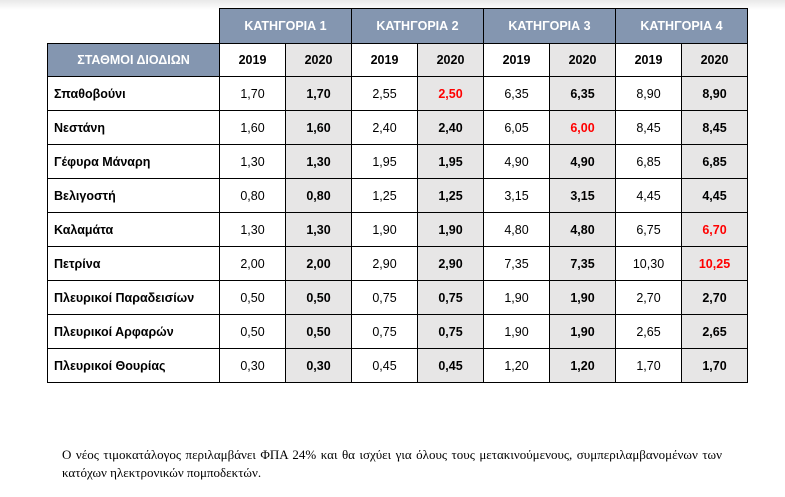 The image size is (785, 497). I want to click on price-2019-cell: 0,80, so click(252, 195).